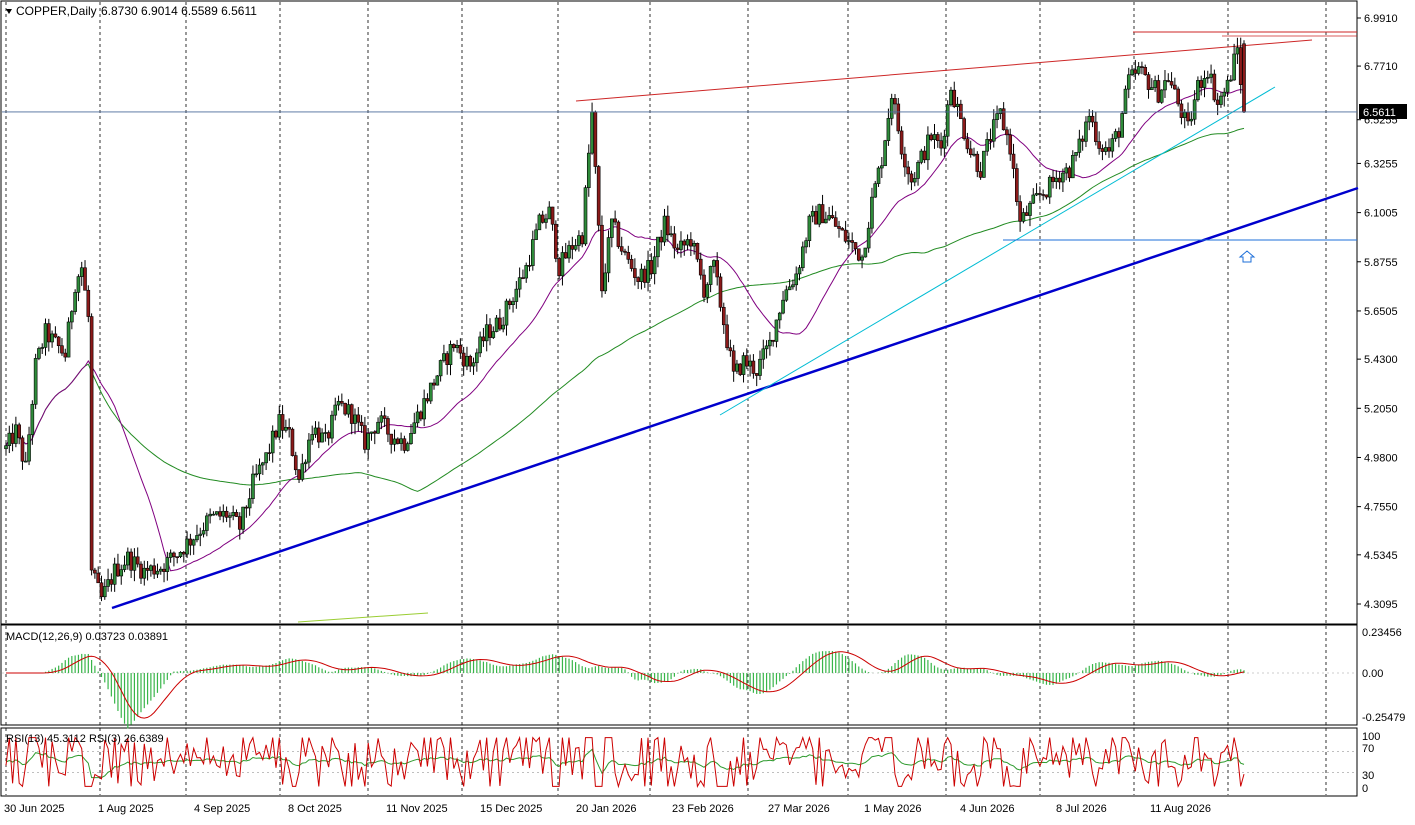 The height and width of the screenshot is (825, 1415). What do you see at coordinates (1381, 164) in the screenshot?
I see `y-axis-label: 6.3255` at bounding box center [1381, 164].